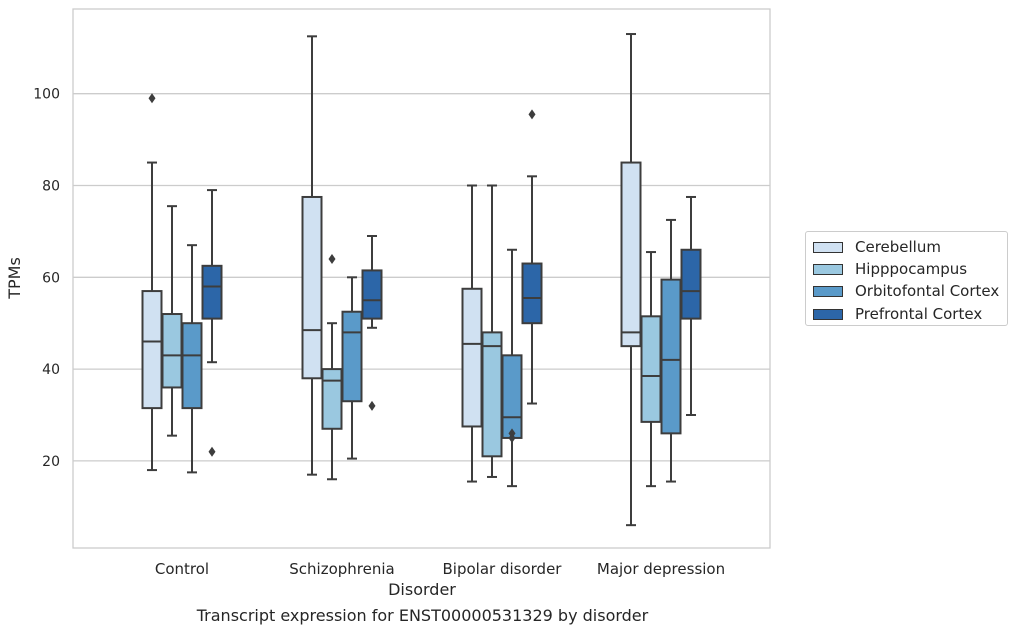  What do you see at coordinates (828, 291) in the screenshot?
I see `legend-swatch-orbitofrontal-cortex` at bounding box center [828, 291].